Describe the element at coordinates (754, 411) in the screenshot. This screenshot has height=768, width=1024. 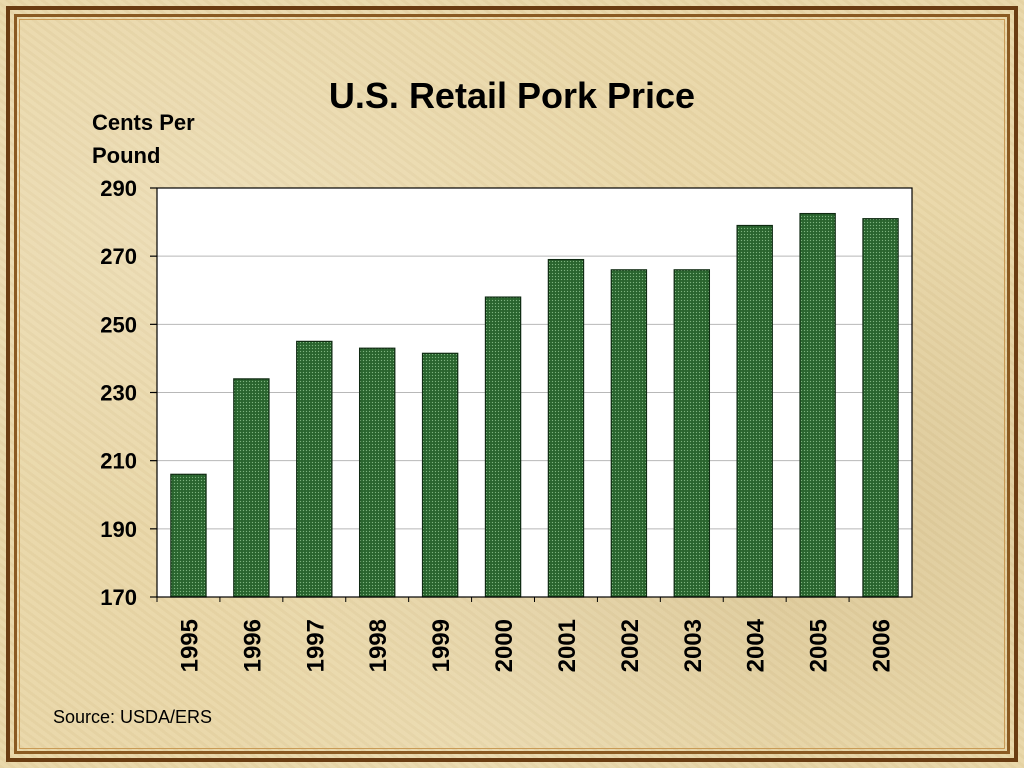
I see `bar-2004` at that location.